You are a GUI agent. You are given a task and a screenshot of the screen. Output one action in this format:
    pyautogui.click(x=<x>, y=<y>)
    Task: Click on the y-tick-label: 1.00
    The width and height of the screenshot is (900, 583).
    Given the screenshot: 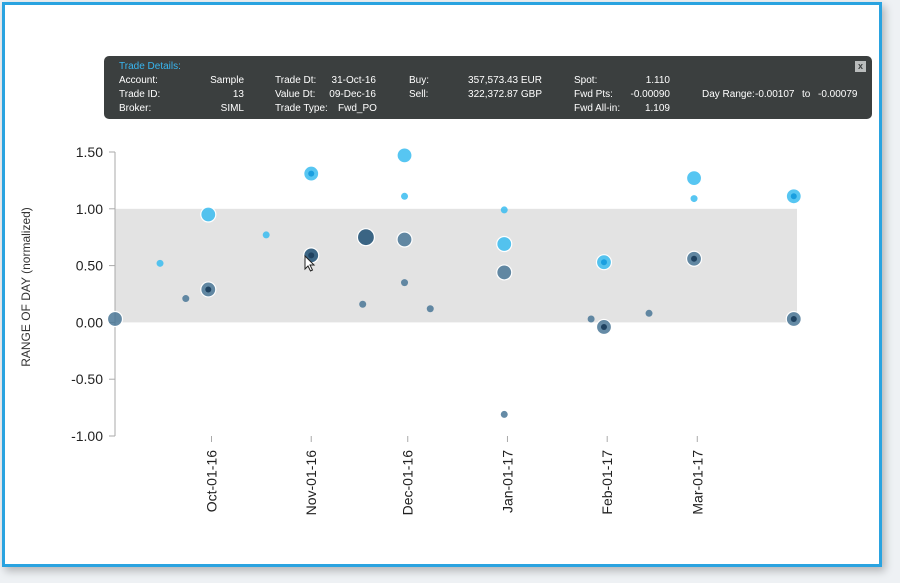 What is the action you would take?
    pyautogui.click(x=89, y=209)
    